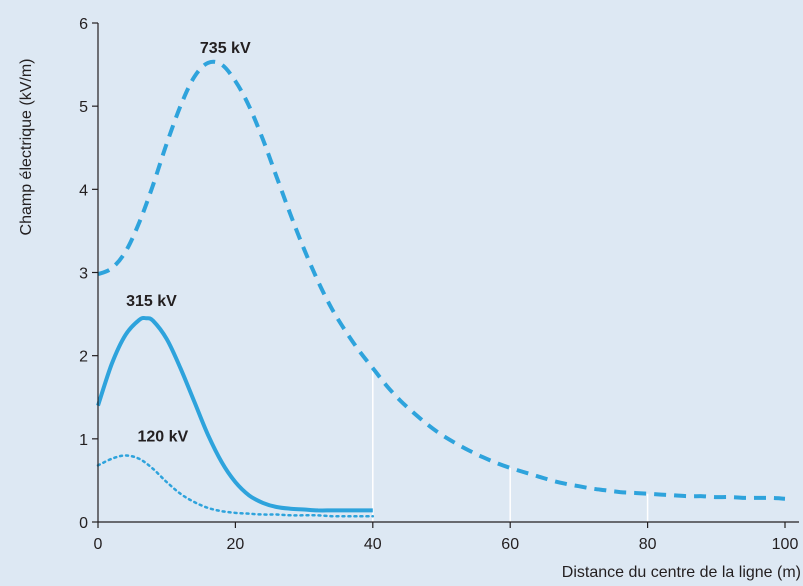 Image resolution: width=803 pixels, height=586 pixels. I want to click on y-tick-label-6: 6, so click(83, 24).